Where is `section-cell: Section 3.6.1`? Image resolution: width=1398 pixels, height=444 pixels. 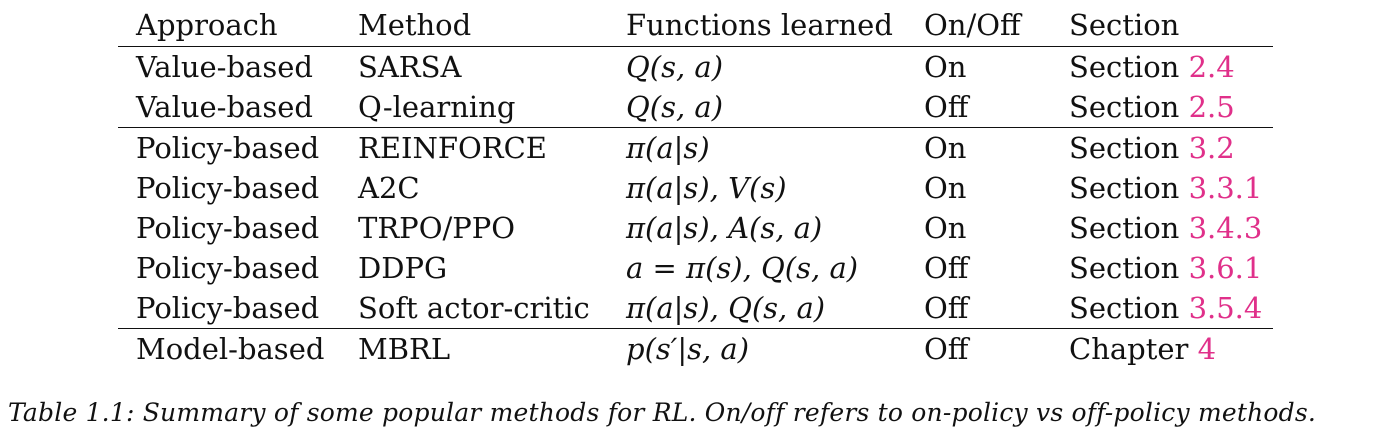 section-cell: Section 3.6.1 is located at coordinates (1162, 268).